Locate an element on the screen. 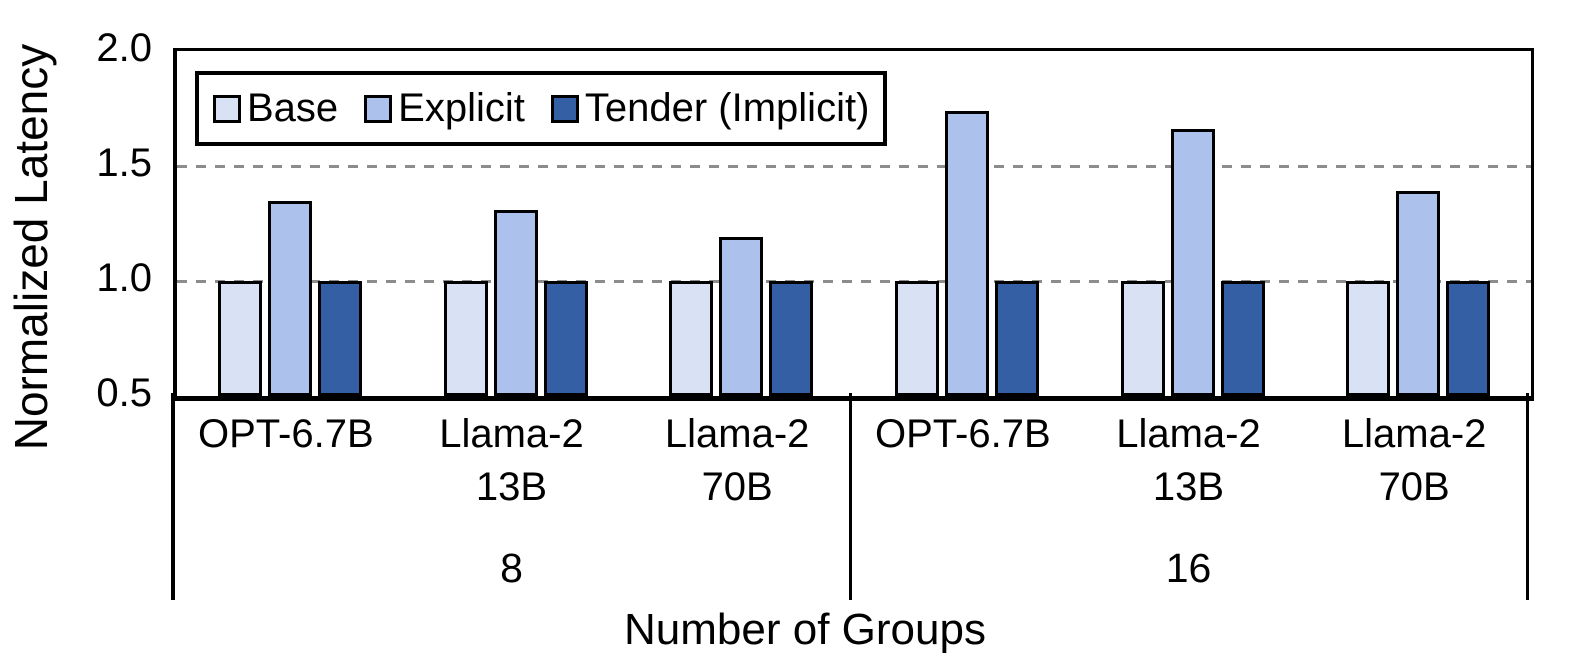 This screenshot has height=672, width=1578. gridline-1.5 is located at coordinates (854, 166).